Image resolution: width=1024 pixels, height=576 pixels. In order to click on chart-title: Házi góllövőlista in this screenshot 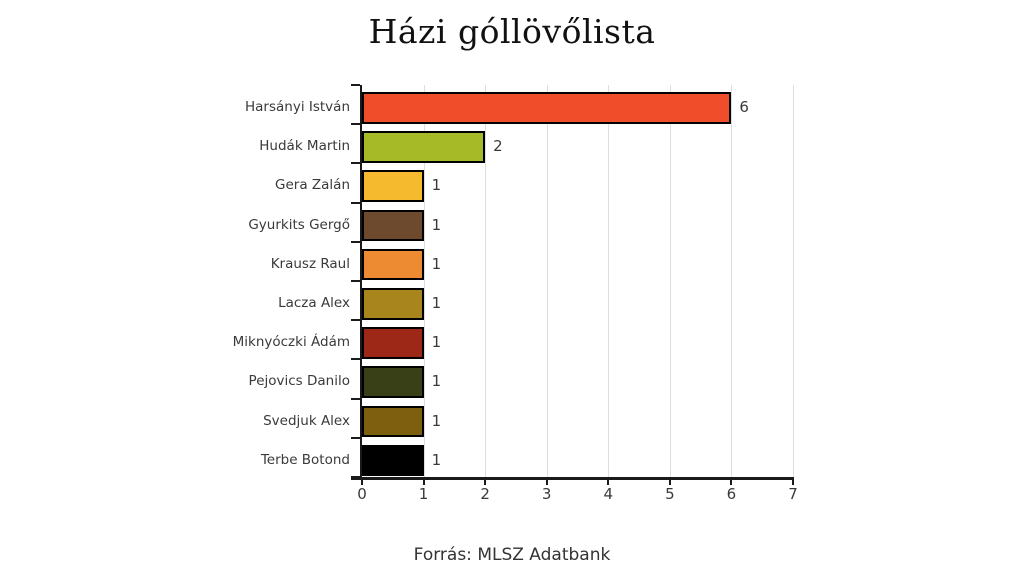, I will do `click(512, 31)`.